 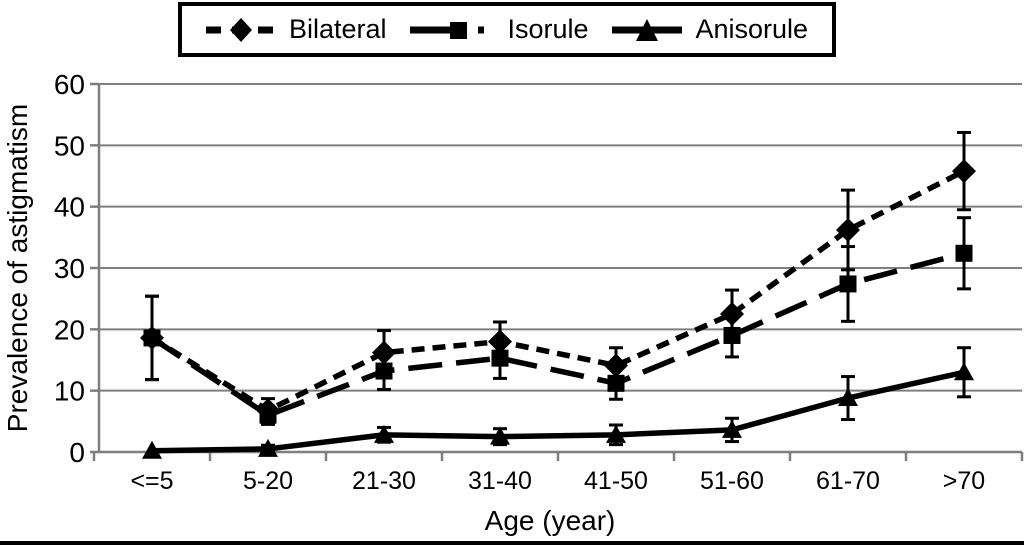 I want to click on svg-text: <=5, so click(x=151, y=481).